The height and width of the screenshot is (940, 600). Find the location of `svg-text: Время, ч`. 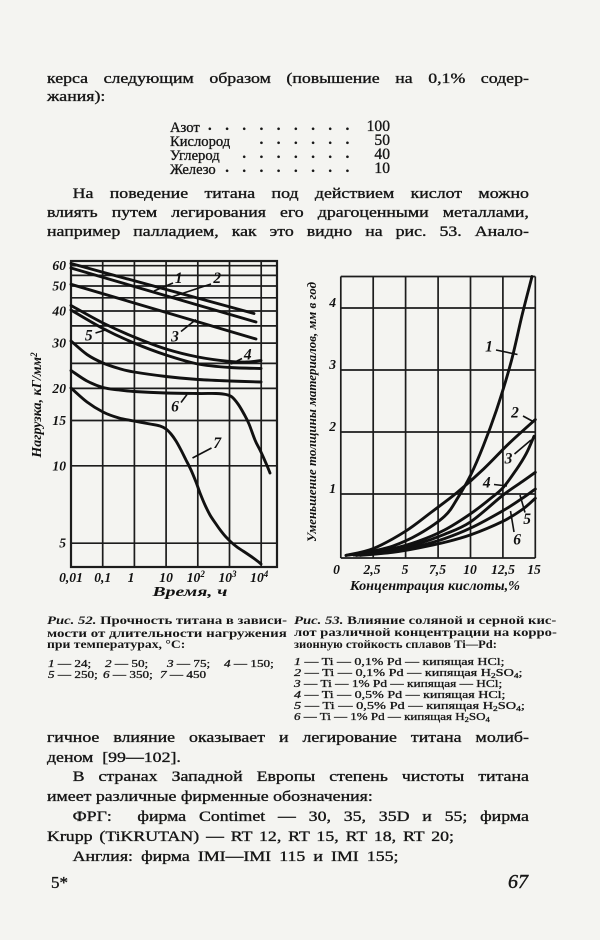

svg-text: Время, ч is located at coordinates (189, 592).